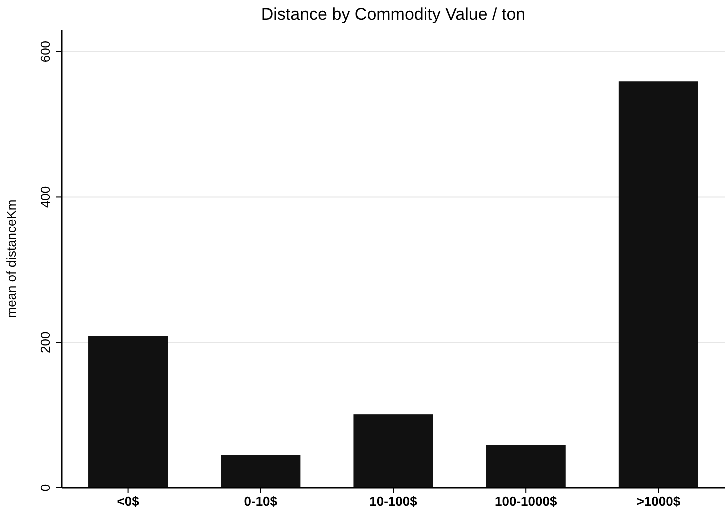 This screenshot has width=725, height=512. I want to click on y-axis-title: mean of distanceKm, so click(11, 259).